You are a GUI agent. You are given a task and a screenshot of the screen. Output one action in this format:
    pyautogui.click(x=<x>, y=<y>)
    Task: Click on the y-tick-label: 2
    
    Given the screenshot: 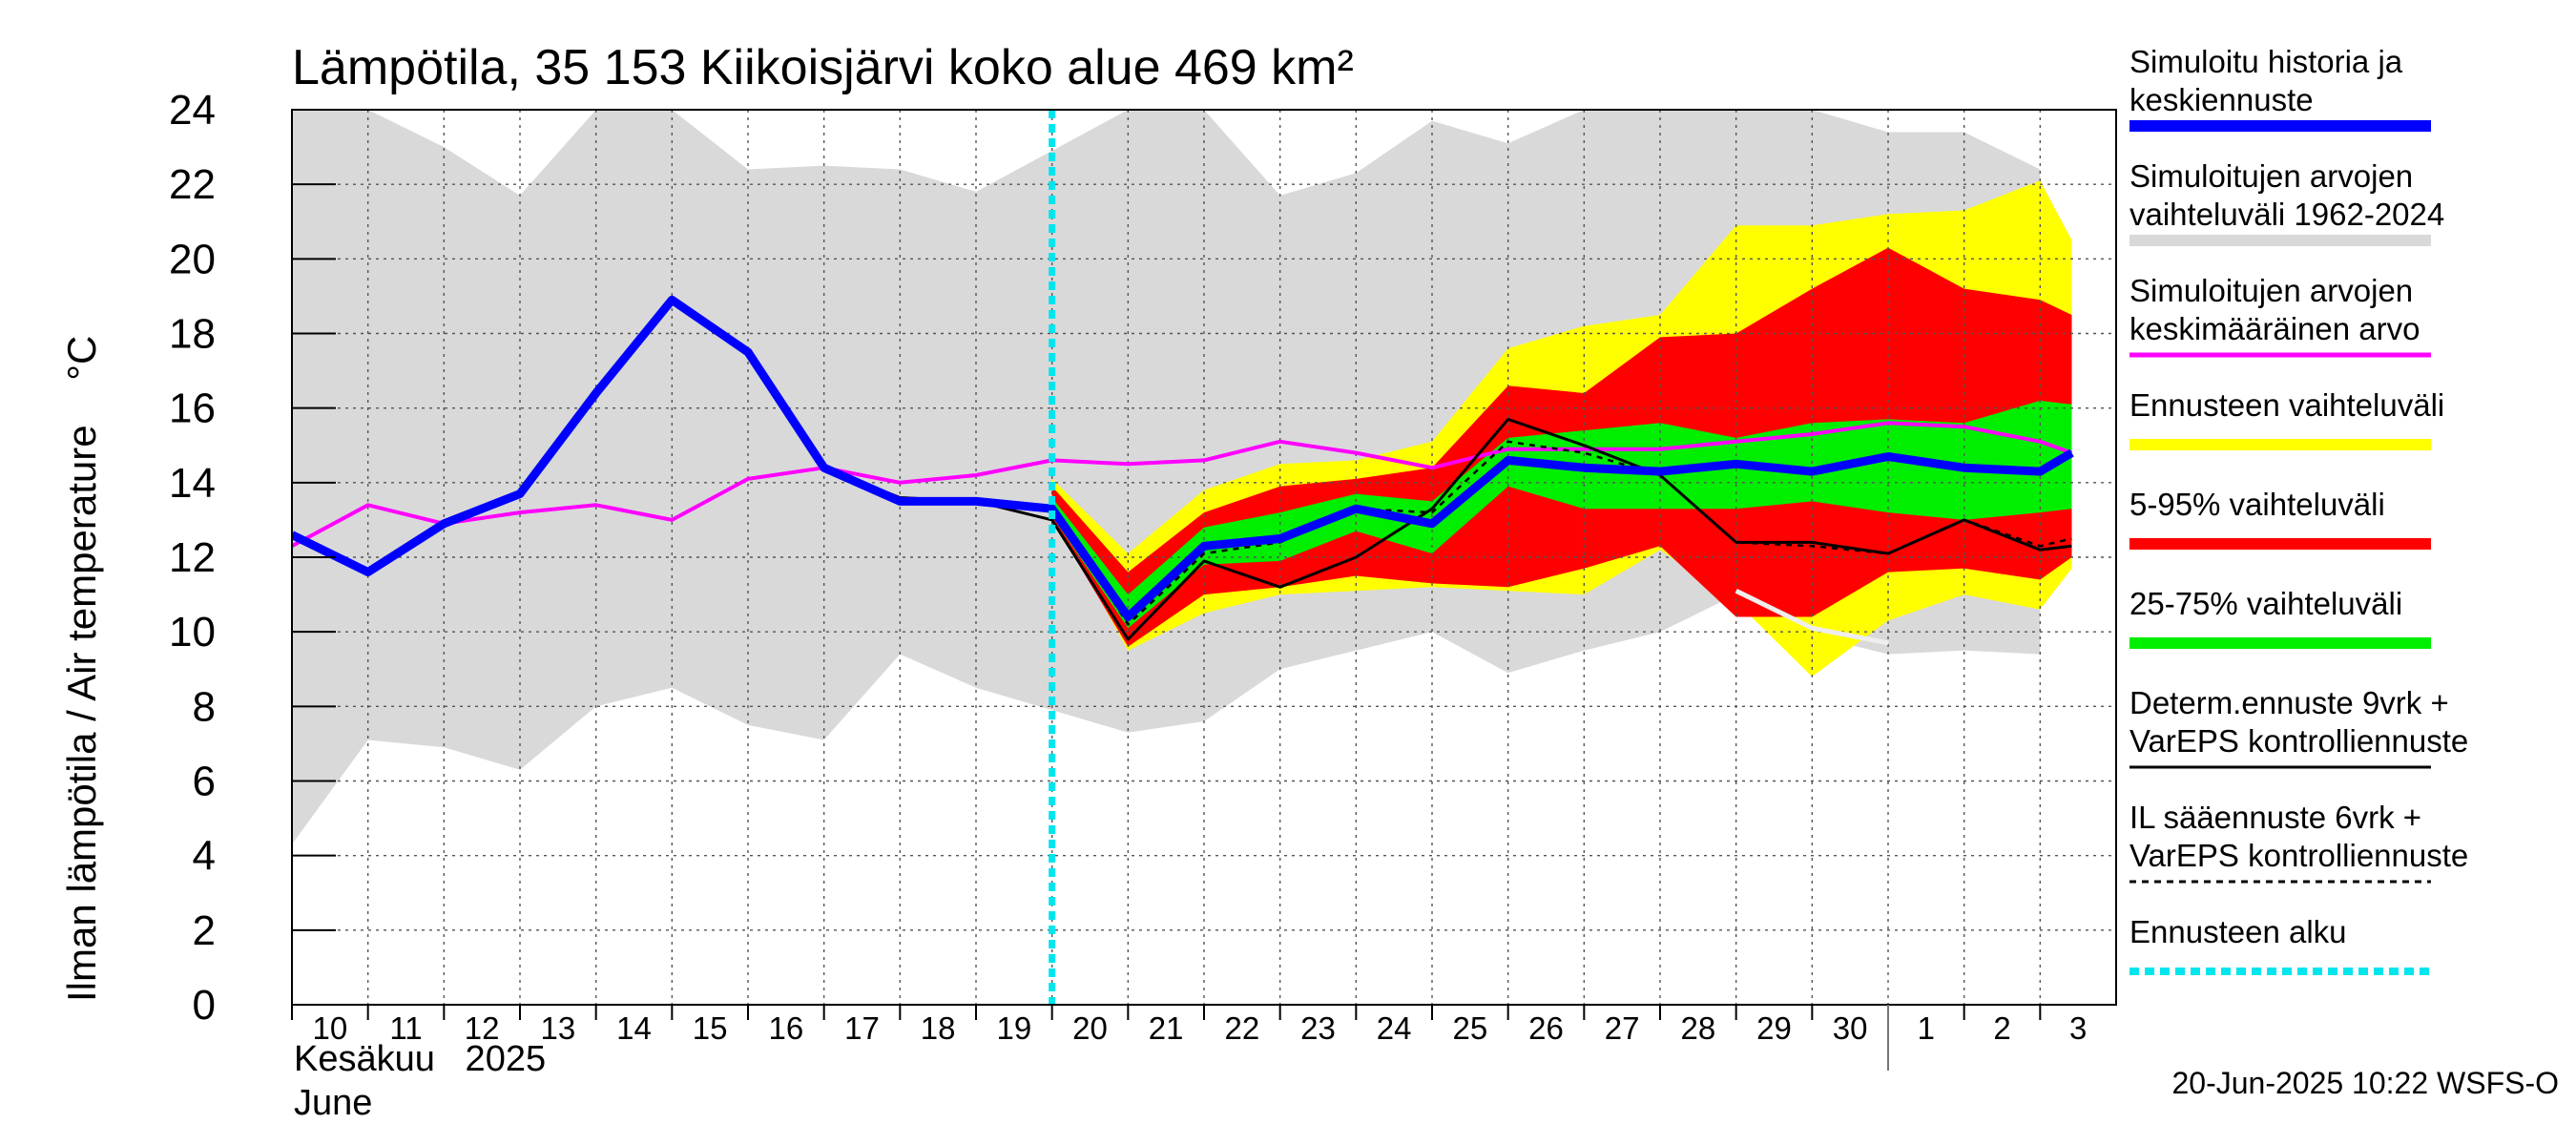 What is the action you would take?
    pyautogui.click(x=204, y=931)
    